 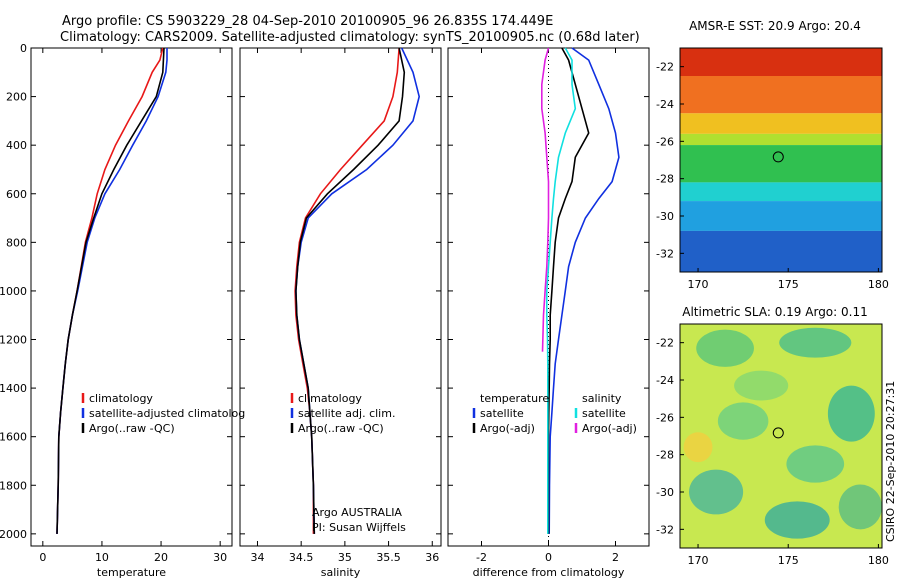 What do you see at coordinates (514, 398) in the screenshot?
I see `legend-temperature-entry: temperature` at bounding box center [514, 398].